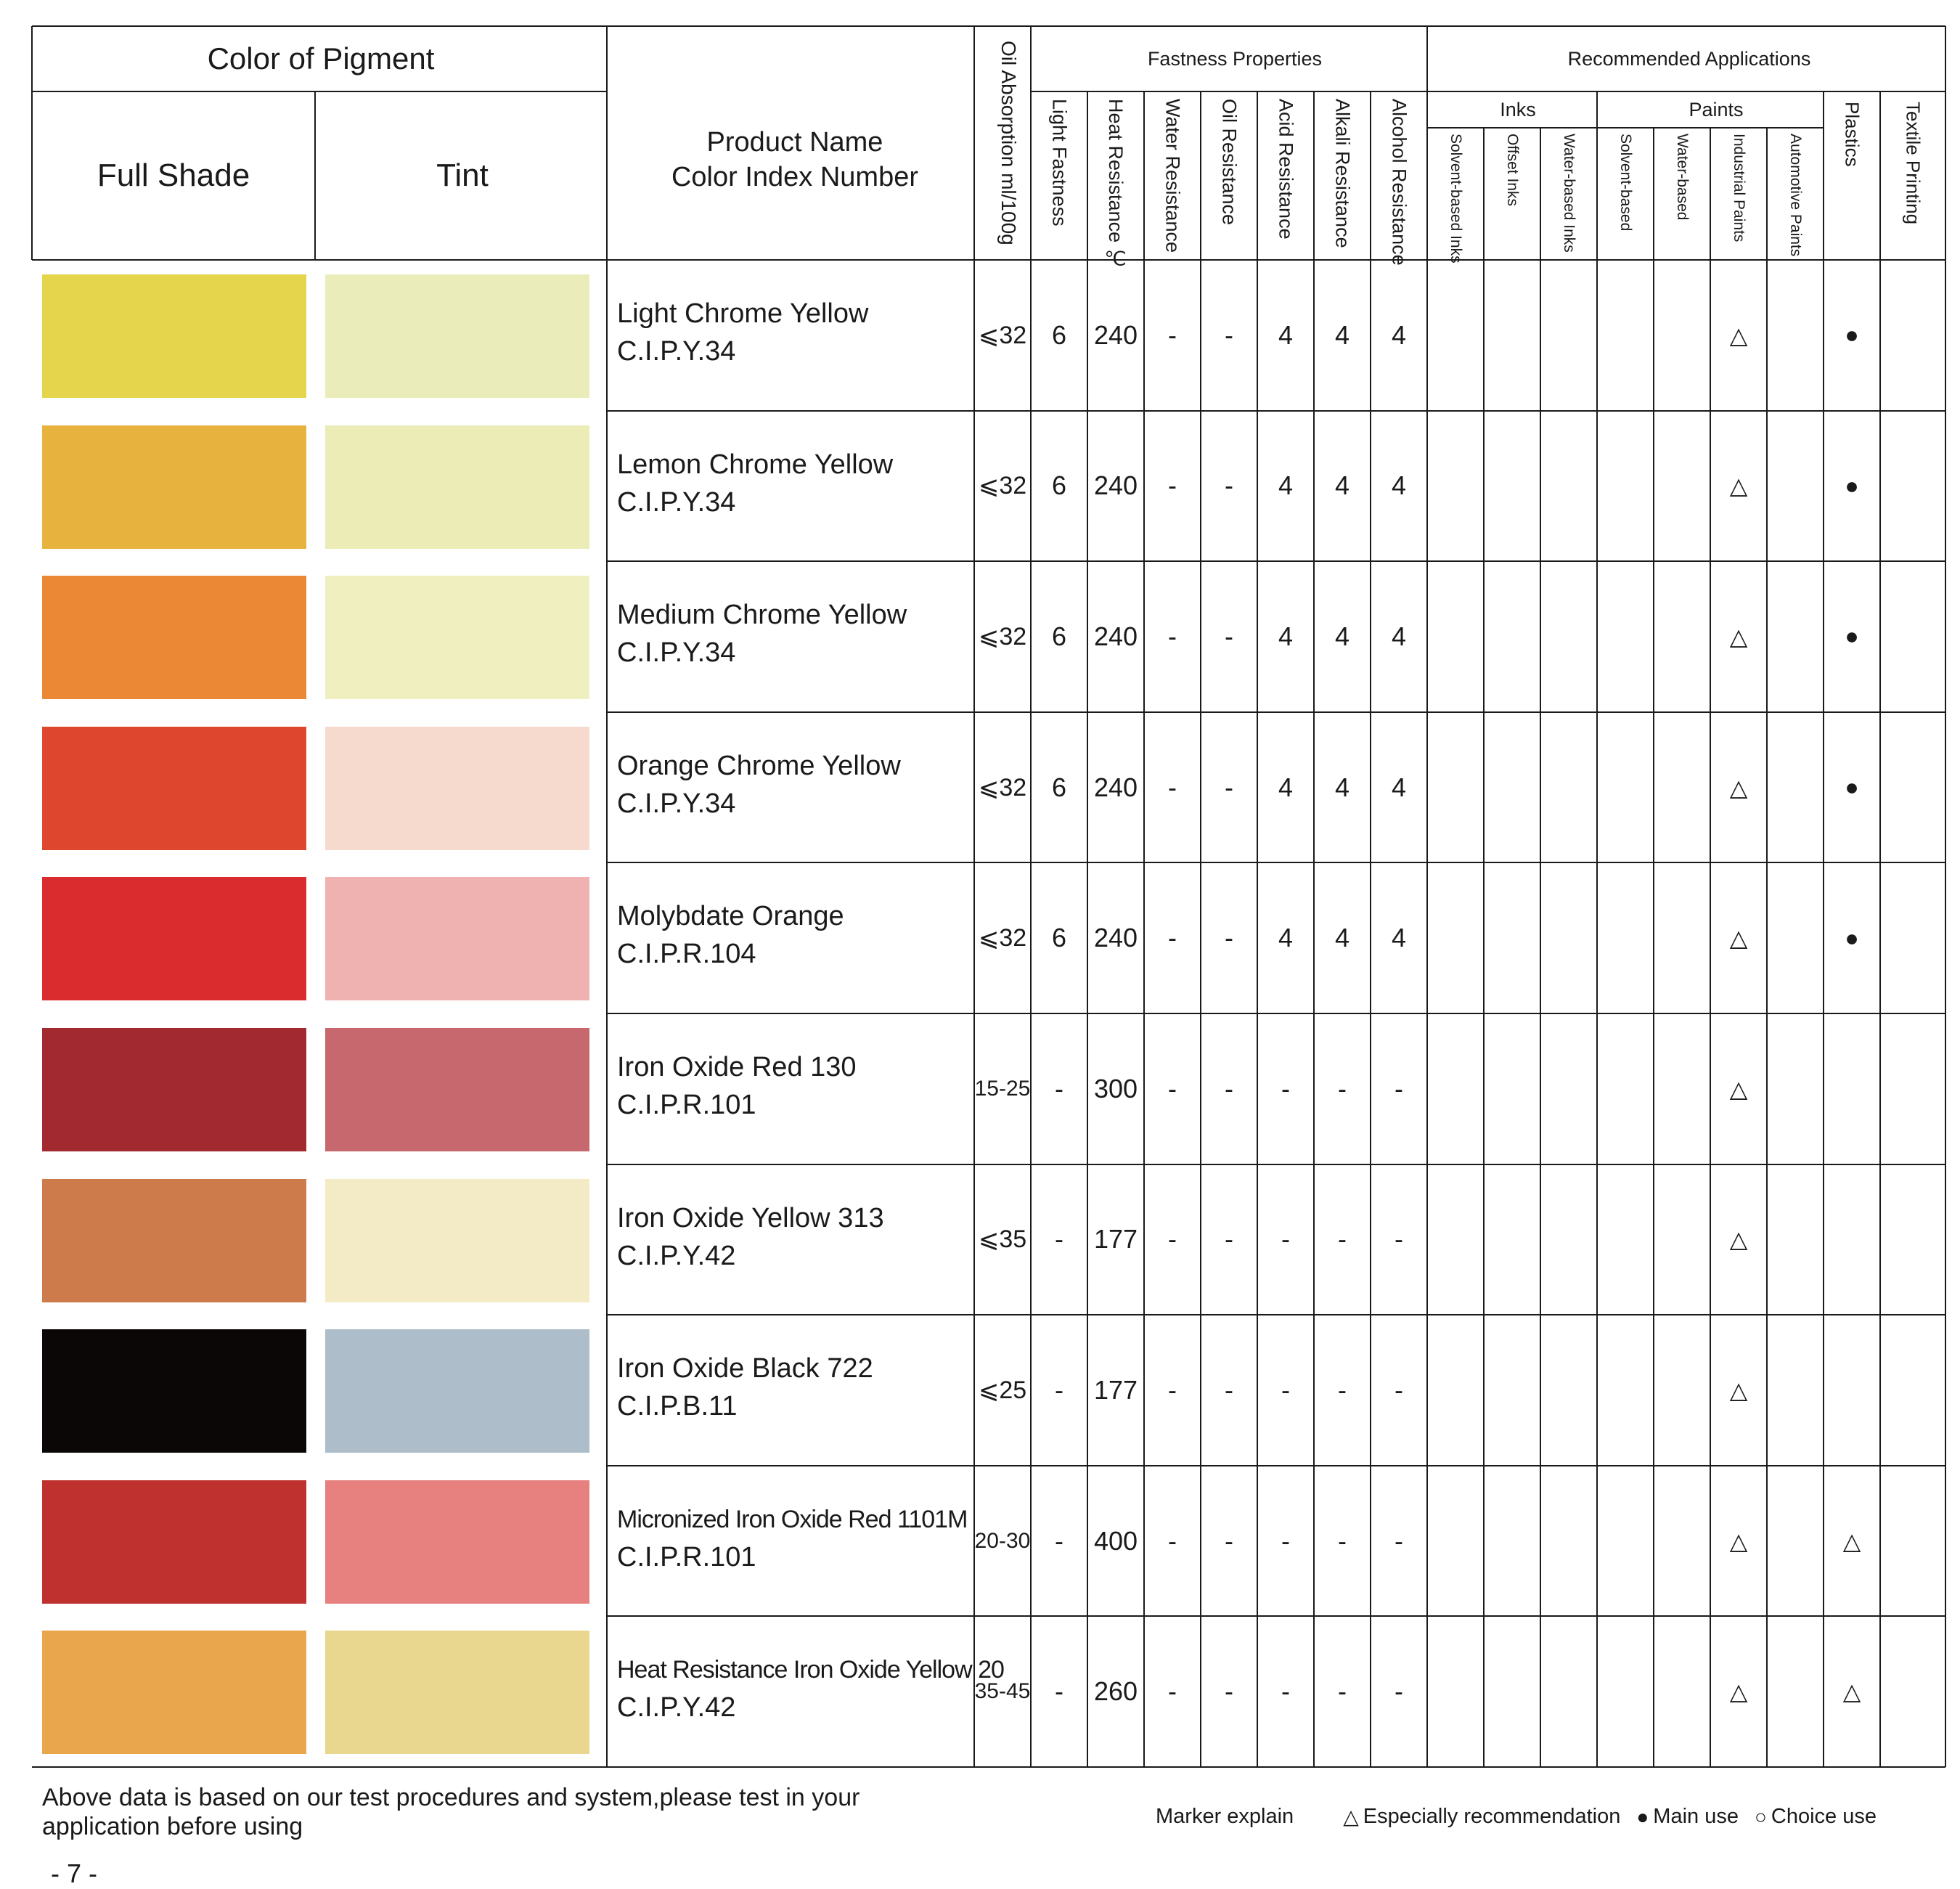 The width and height of the screenshot is (1960, 1889). What do you see at coordinates (1116, 185) in the screenshot?
I see `fastness-header-1: Heat Resistance ℃` at bounding box center [1116, 185].